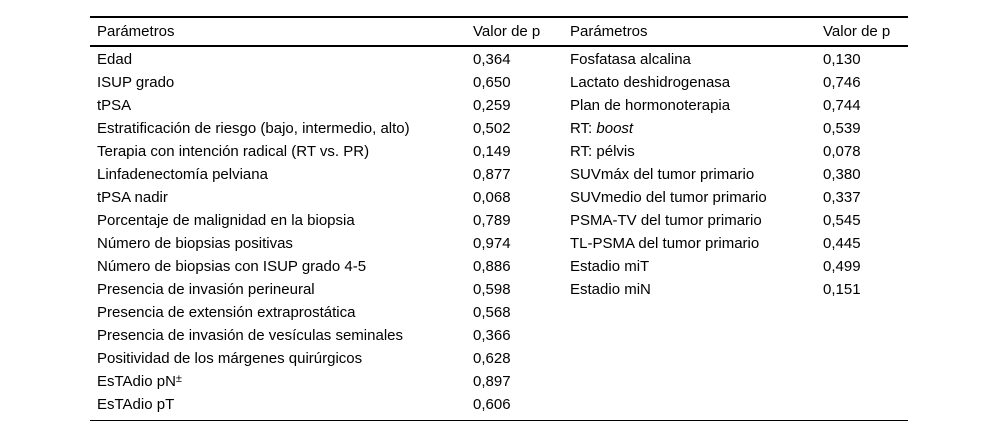 The width and height of the screenshot is (1000, 438). I want to click on parameter-cell: Número de biopsias con ISUP grado 4-5, so click(232, 266).